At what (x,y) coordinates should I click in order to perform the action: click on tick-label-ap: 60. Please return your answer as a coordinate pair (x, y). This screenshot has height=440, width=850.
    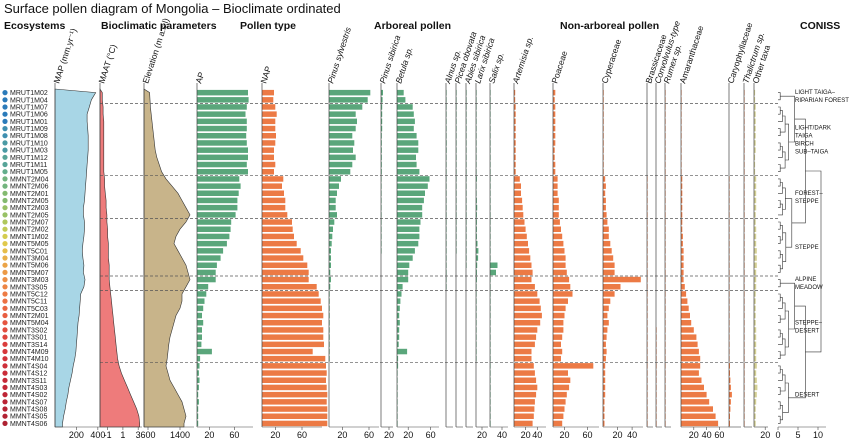
    Looking at the image, I should click on (234, 435).